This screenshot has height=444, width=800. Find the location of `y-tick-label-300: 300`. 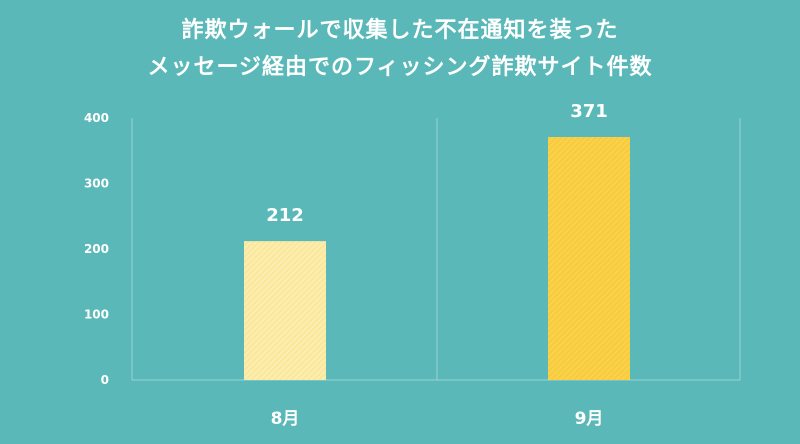

y-tick-label-300: 300 is located at coordinates (96, 184).